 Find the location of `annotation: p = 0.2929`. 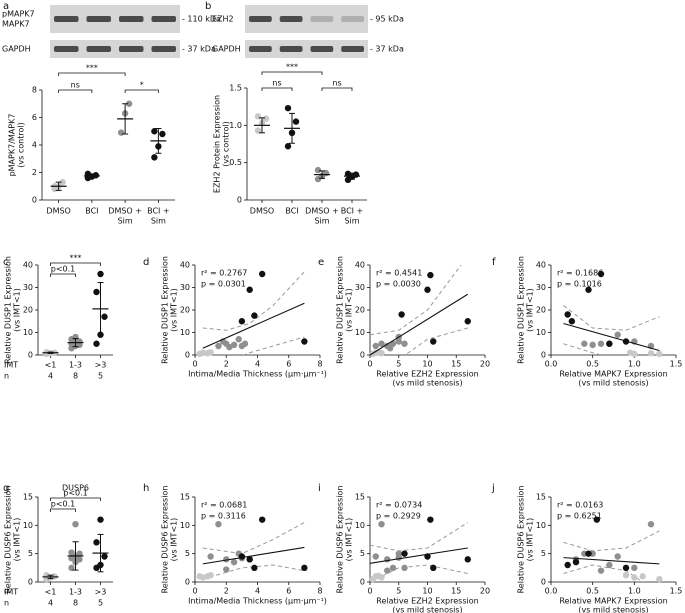

annotation: p = 0.2929 is located at coordinates (398, 516).